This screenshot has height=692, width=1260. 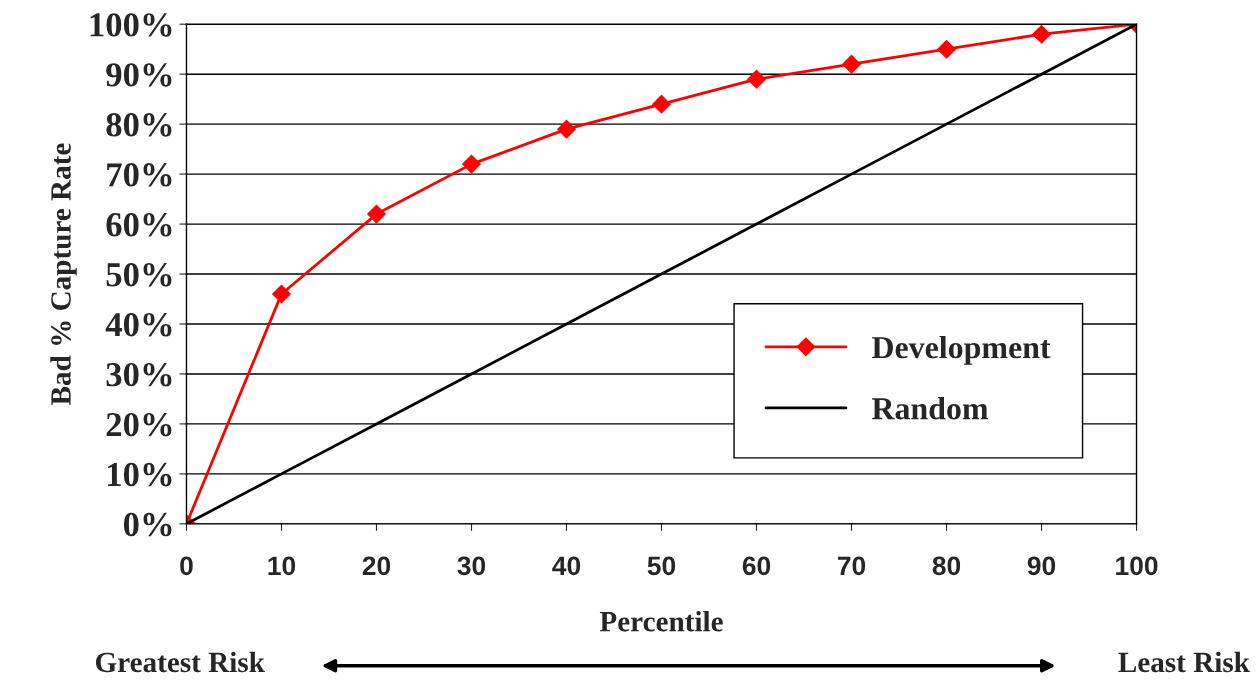 I want to click on y-tick-label: 30%, so click(x=139, y=374).